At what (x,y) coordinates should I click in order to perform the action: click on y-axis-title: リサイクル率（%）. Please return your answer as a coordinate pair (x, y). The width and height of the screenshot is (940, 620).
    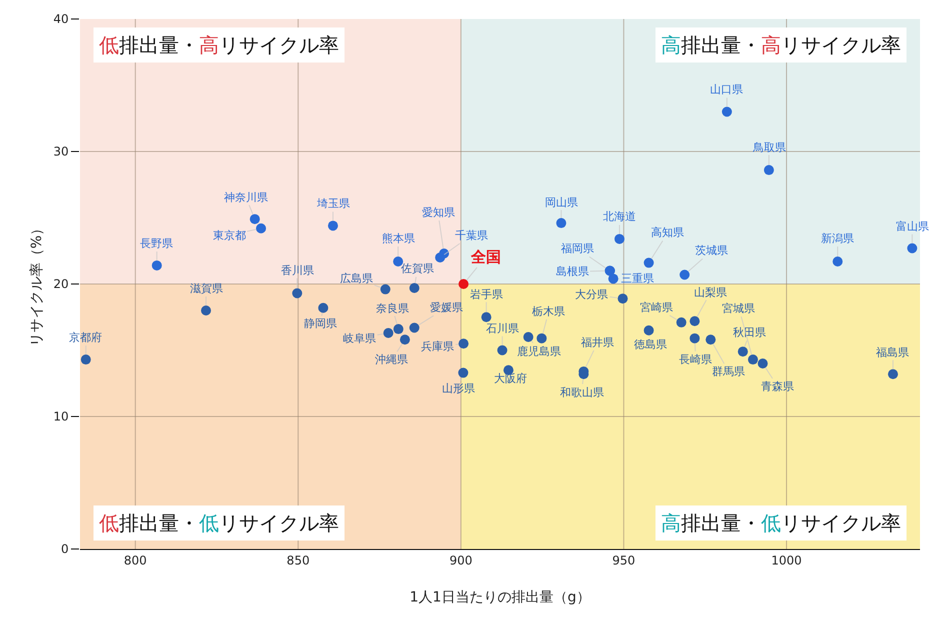
    Looking at the image, I should click on (36, 284).